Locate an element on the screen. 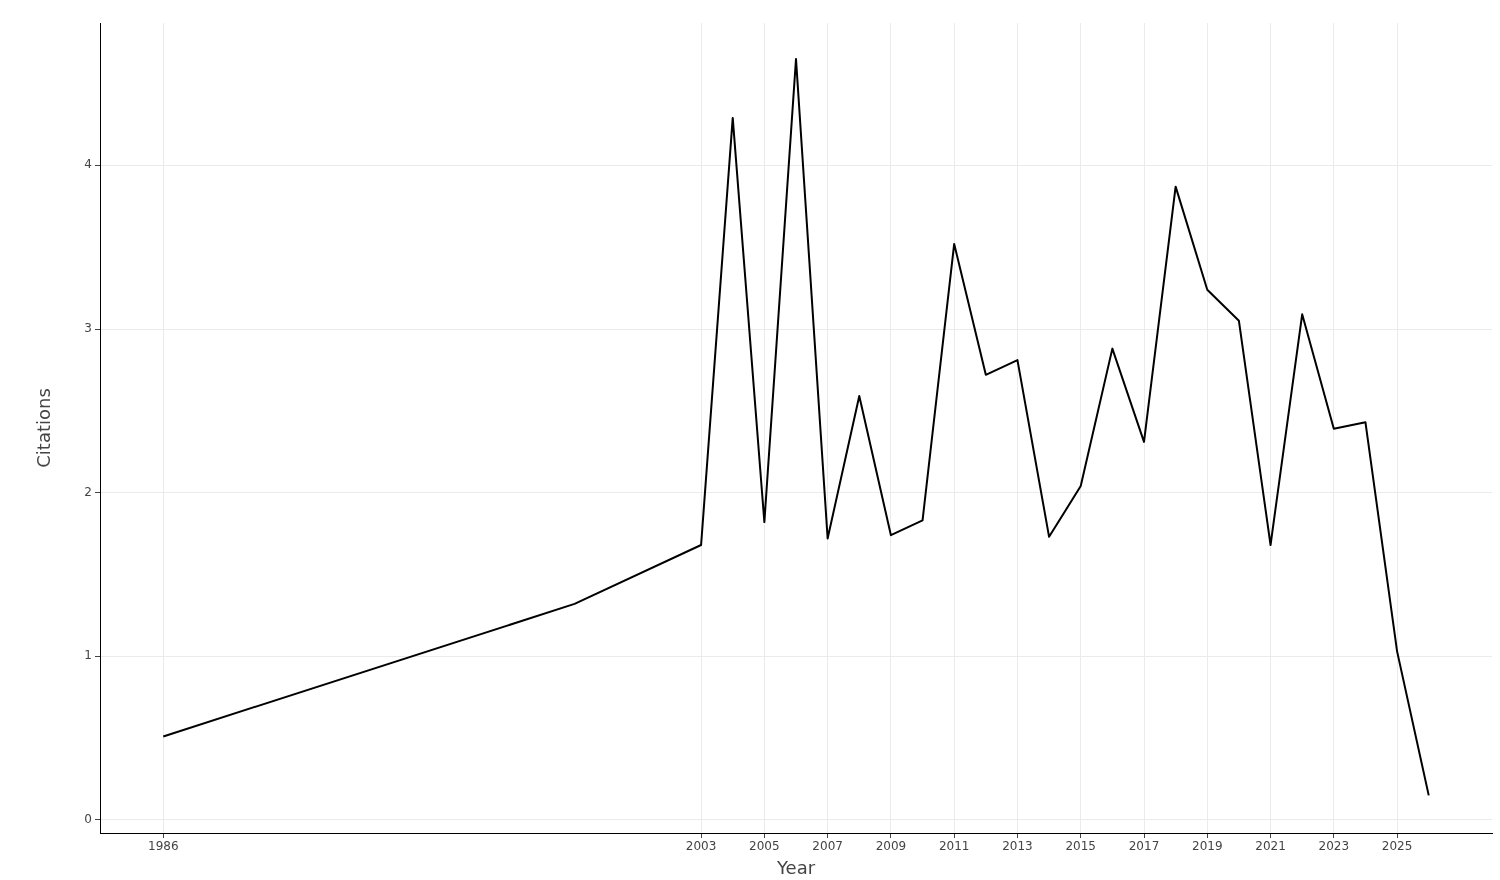 The image size is (1500, 880). x-tick-label: 2007 is located at coordinates (827, 846).